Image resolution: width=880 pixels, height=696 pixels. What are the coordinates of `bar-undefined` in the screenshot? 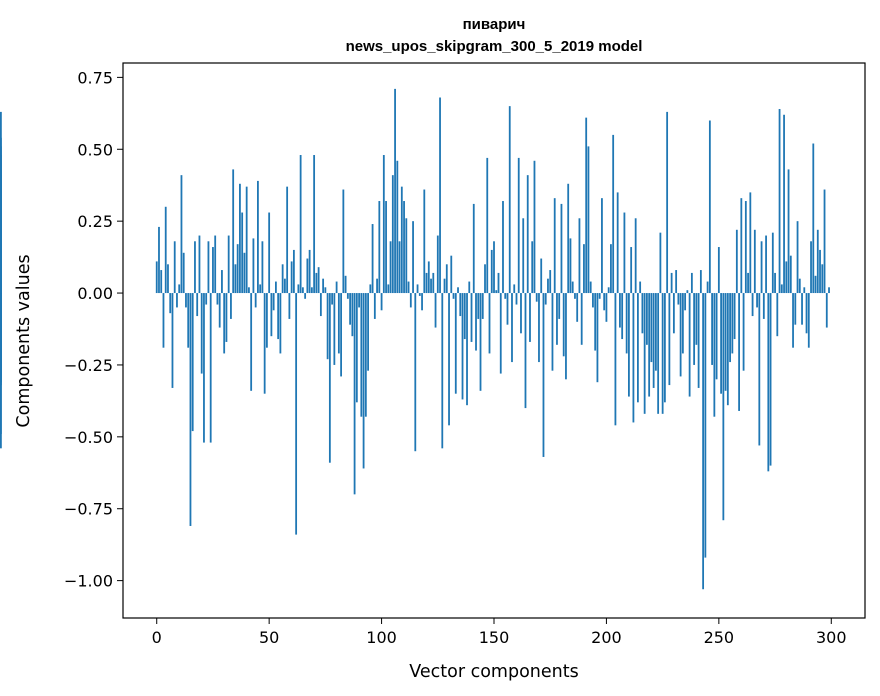 It's located at (1, 286).